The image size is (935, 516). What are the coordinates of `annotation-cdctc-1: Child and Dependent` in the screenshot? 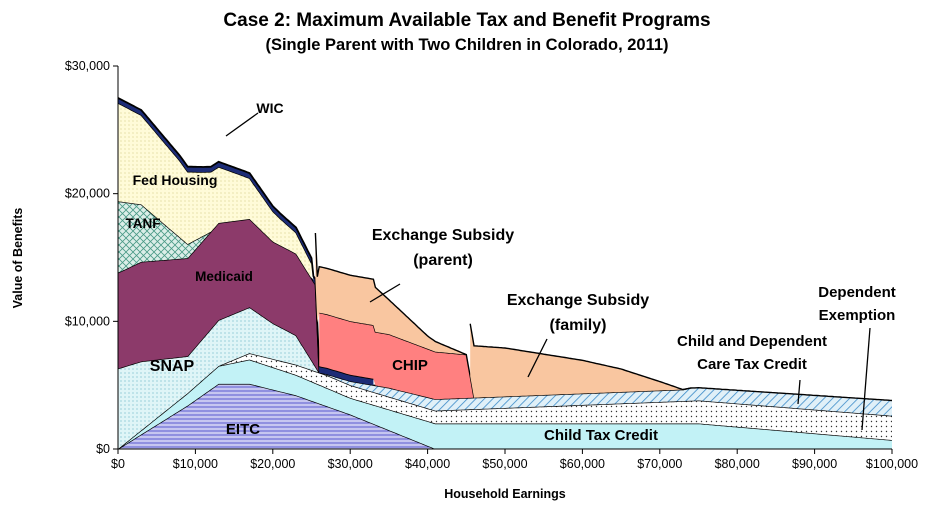 It's located at (752, 341).